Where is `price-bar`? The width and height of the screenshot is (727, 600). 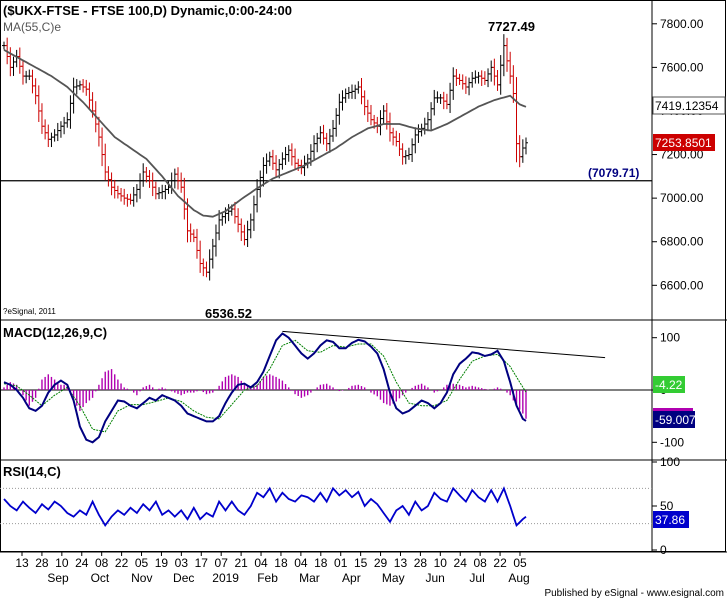 price-bar is located at coordinates (526, 146).